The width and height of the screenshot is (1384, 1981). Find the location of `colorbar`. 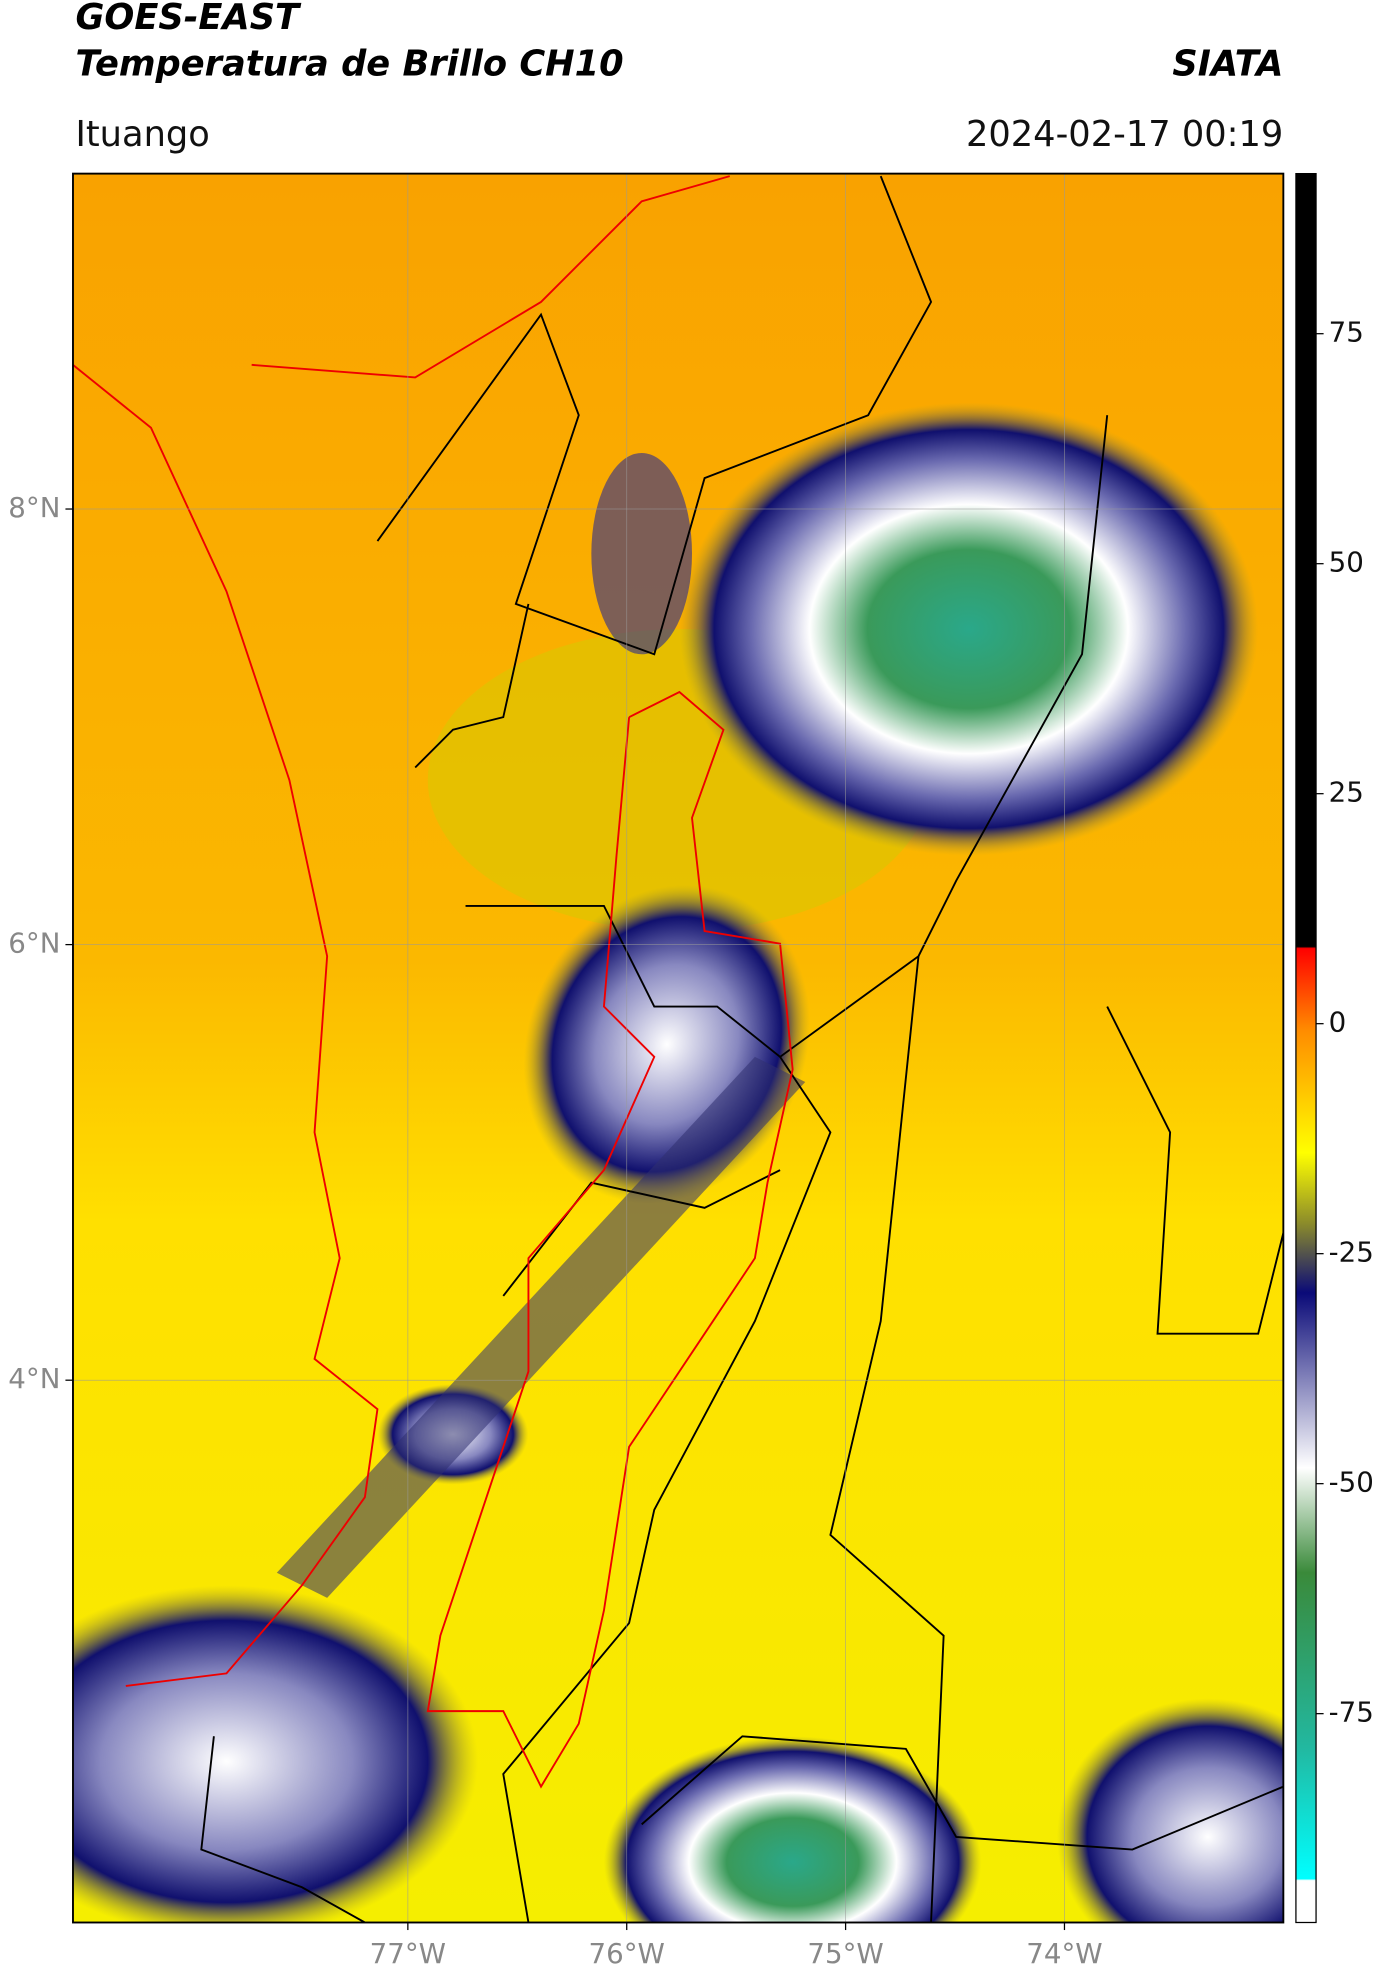

colorbar is located at coordinates (1306, 1048).